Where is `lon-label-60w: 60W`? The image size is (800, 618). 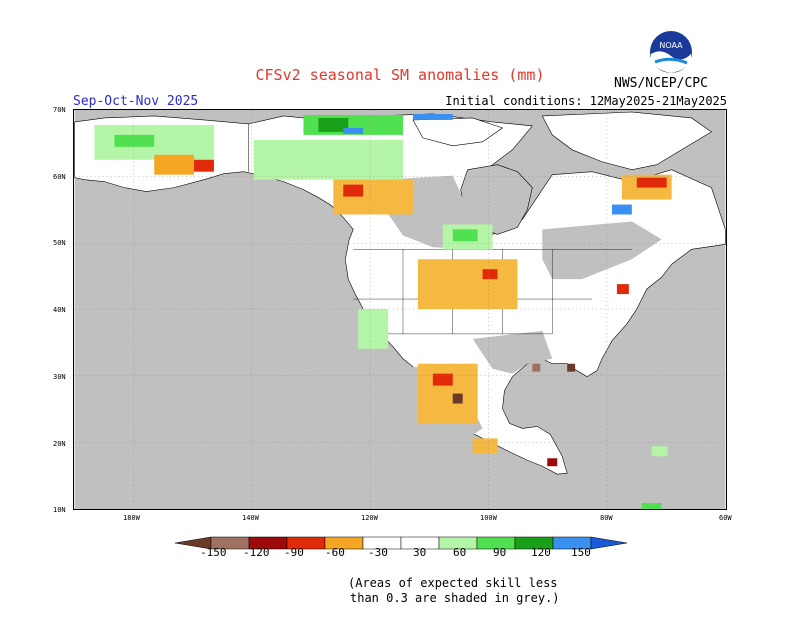 lon-label-60w: 60W is located at coordinates (725, 518).